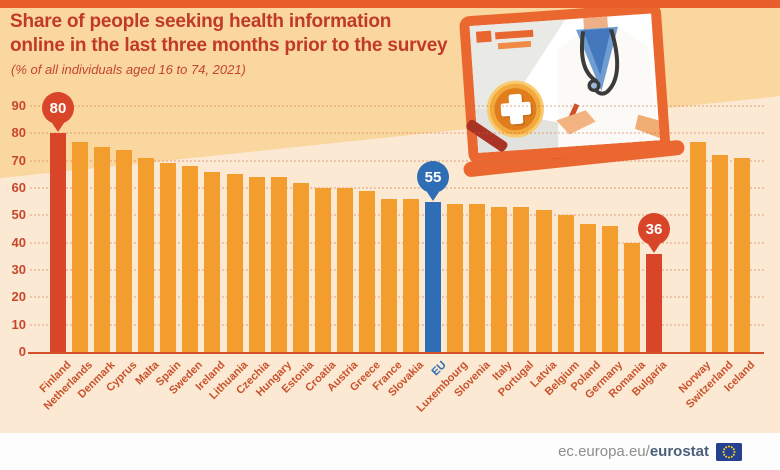  What do you see at coordinates (396, 353) in the screenshot?
I see `x-axis-line` at bounding box center [396, 353].